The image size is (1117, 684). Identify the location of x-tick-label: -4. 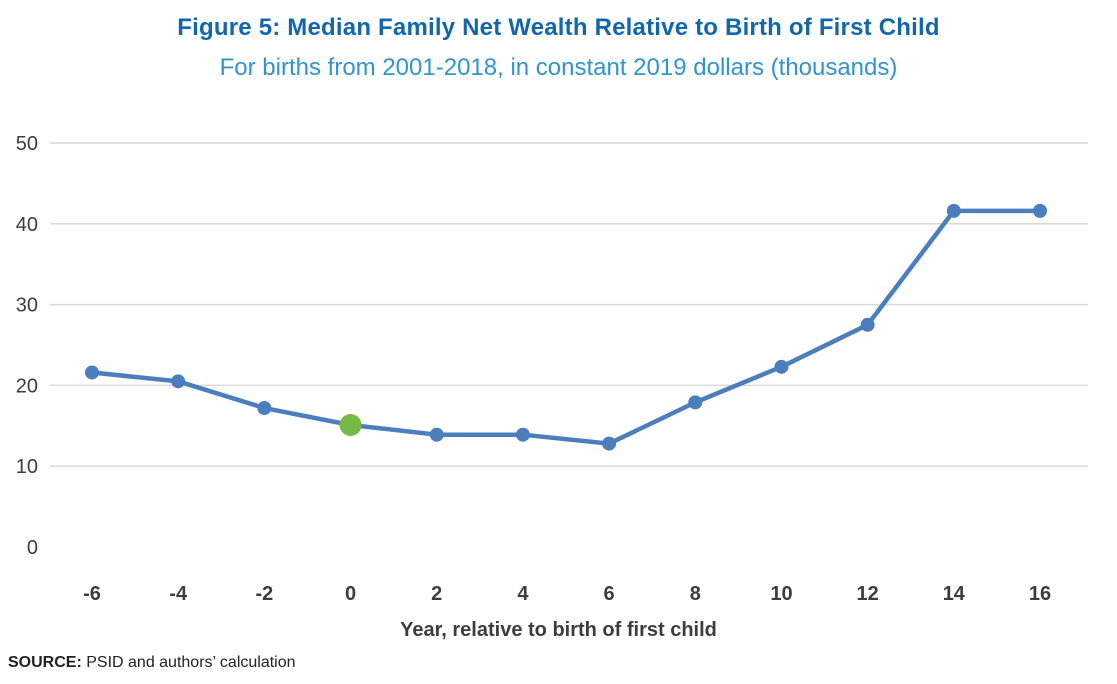
(178, 594).